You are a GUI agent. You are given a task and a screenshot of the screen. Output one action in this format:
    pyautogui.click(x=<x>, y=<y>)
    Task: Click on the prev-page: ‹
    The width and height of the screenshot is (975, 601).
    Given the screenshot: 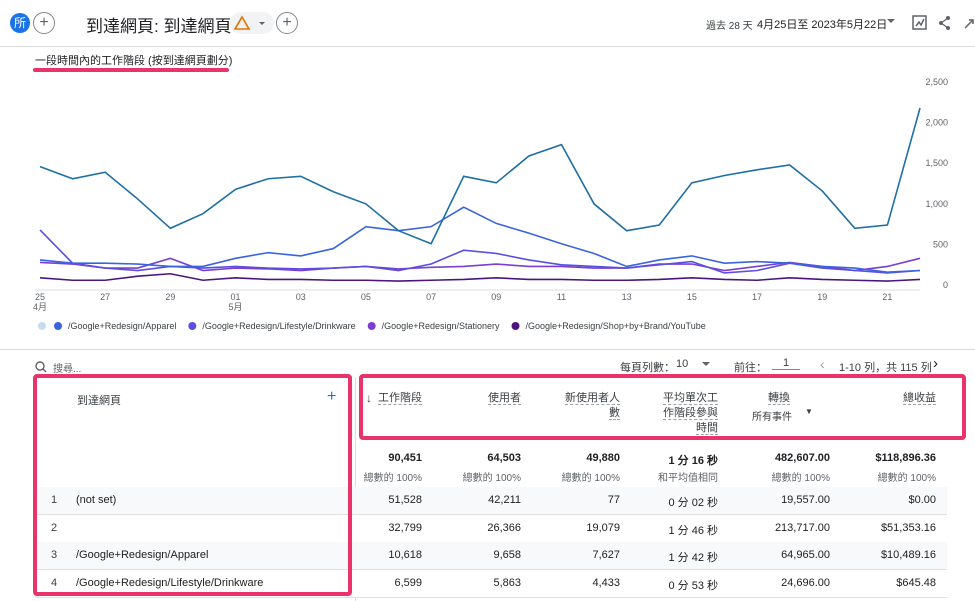 What is the action you would take?
    pyautogui.click(x=822, y=364)
    